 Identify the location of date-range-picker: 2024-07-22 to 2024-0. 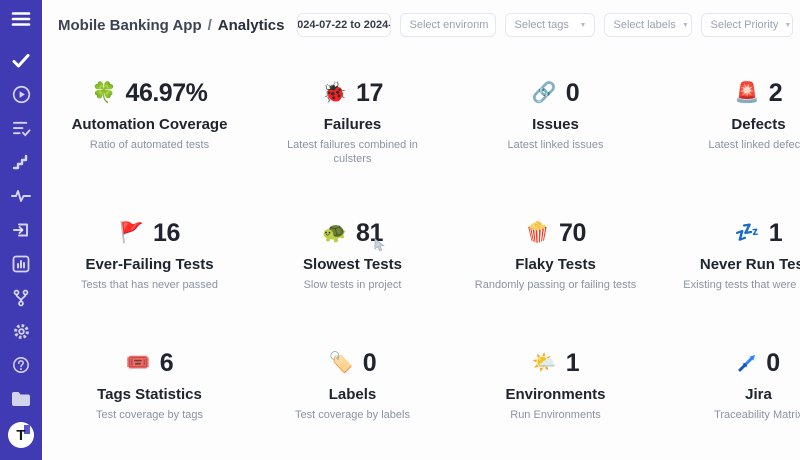
(344, 25).